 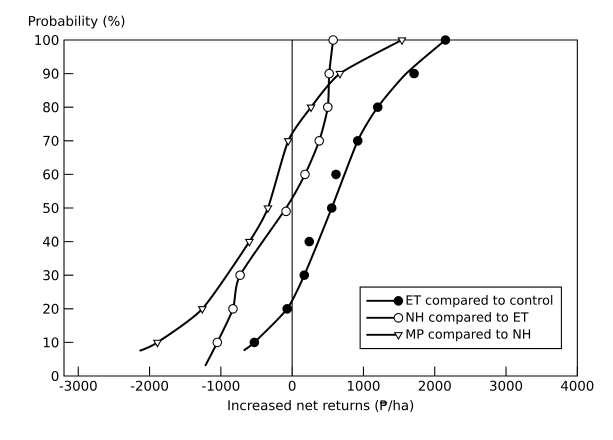 What do you see at coordinates (321, 406) in the screenshot?
I see `x-axis-title: Increased net returns (₱/ha)` at bounding box center [321, 406].